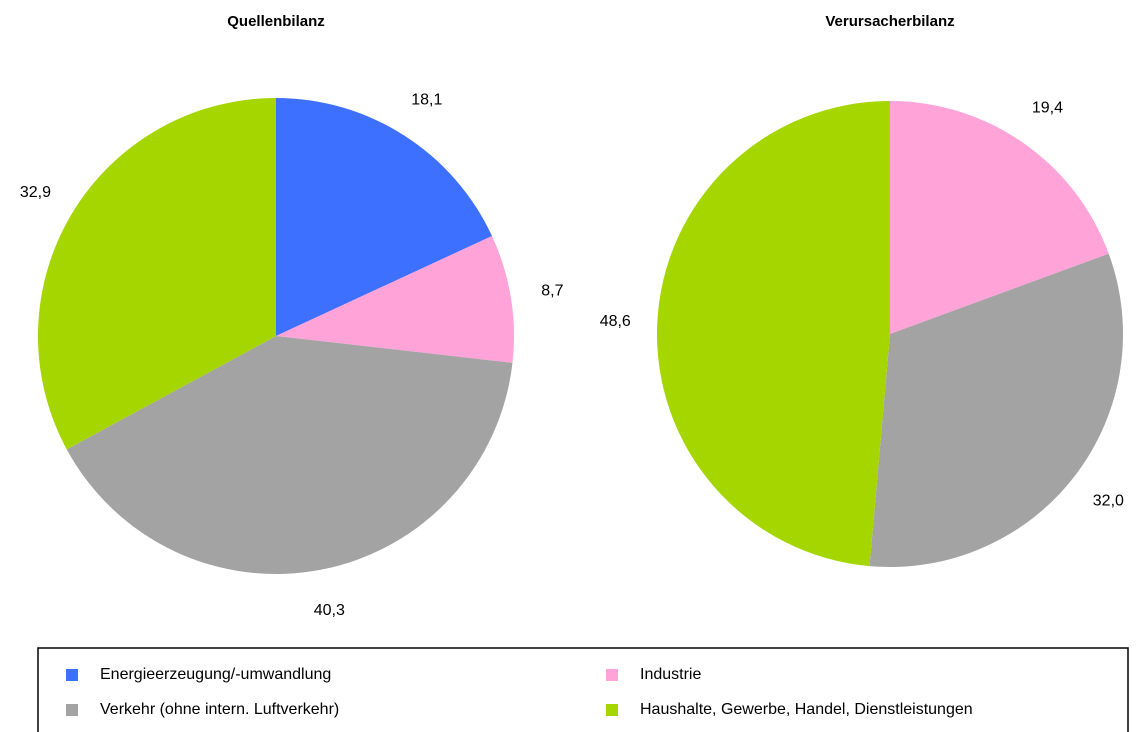 This screenshot has height=732, width=1140. Describe the element at coordinates (889, 21) in the screenshot. I see `chart-title: Verursacherbilanz` at that location.